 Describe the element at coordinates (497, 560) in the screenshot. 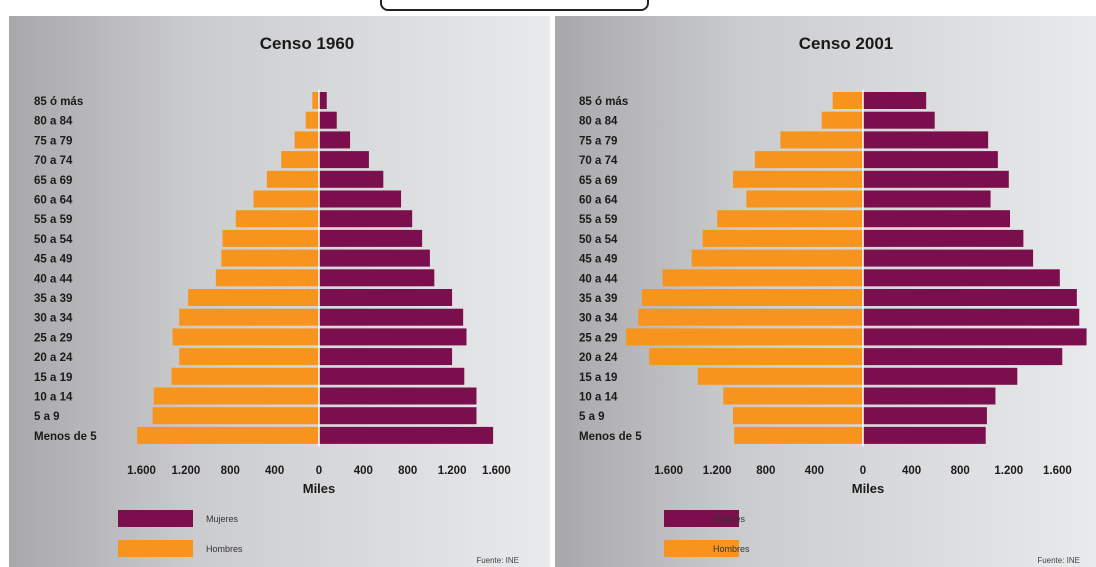

I see `source-note: Fuente: INE` at that location.